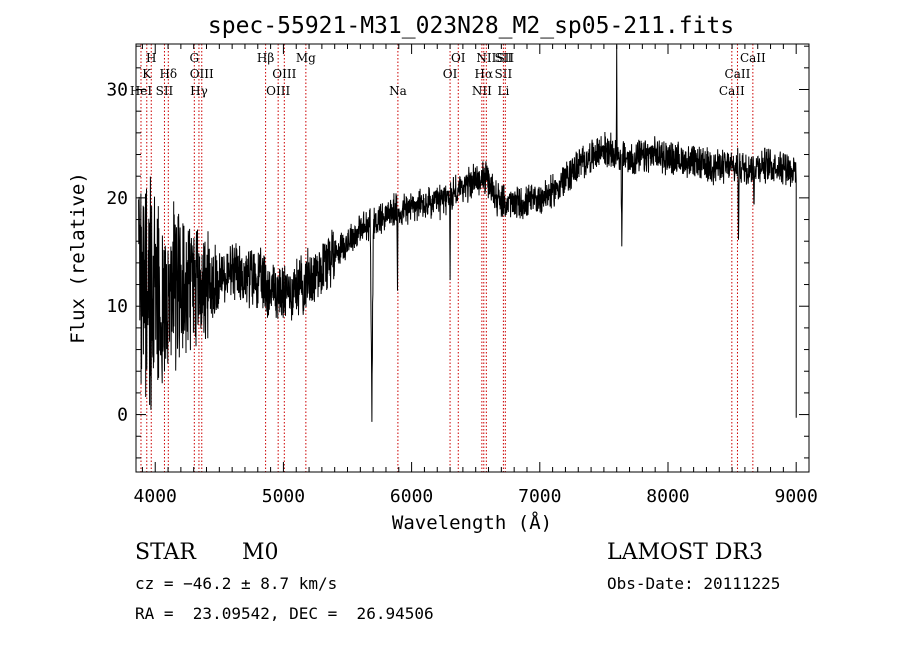 This screenshot has width=900, height=649. Describe the element at coordinates (667, 496) in the screenshot. I see `x-tick-label: 8000` at that location.